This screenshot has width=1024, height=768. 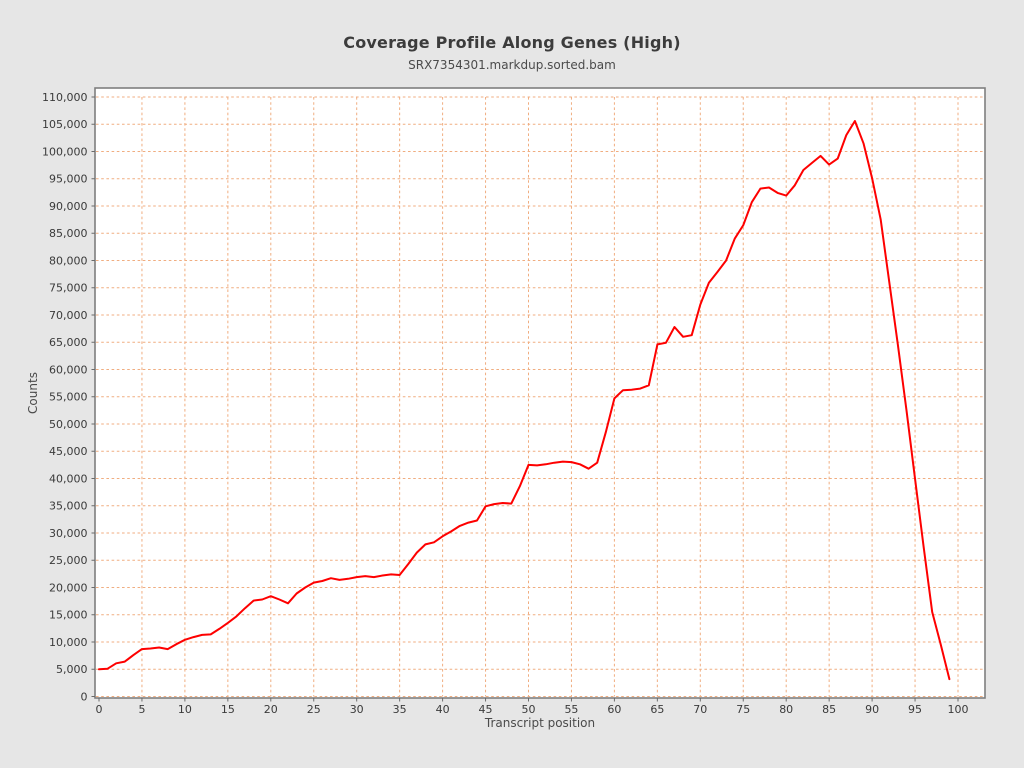 What do you see at coordinates (33, 393) in the screenshot?
I see `y-axis-label: Counts` at bounding box center [33, 393].